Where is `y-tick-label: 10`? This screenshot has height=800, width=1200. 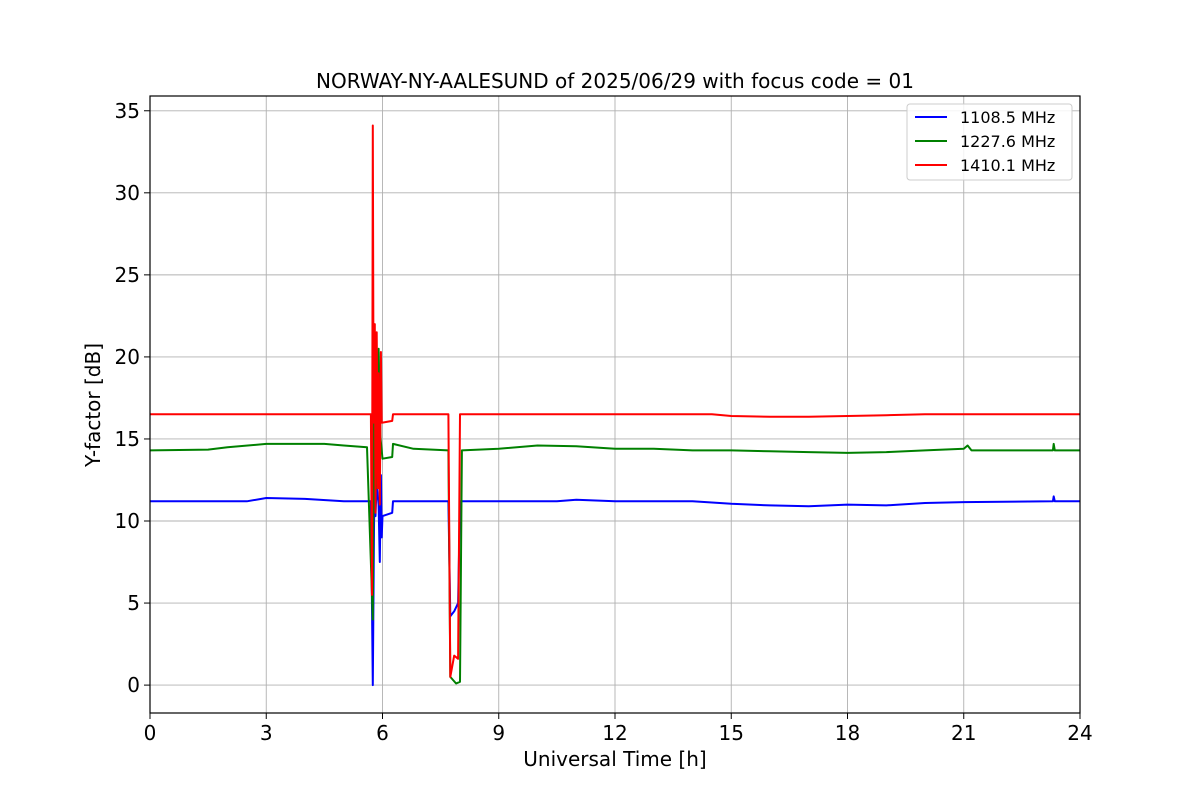
y-tick-label: 10 is located at coordinates (127, 521).